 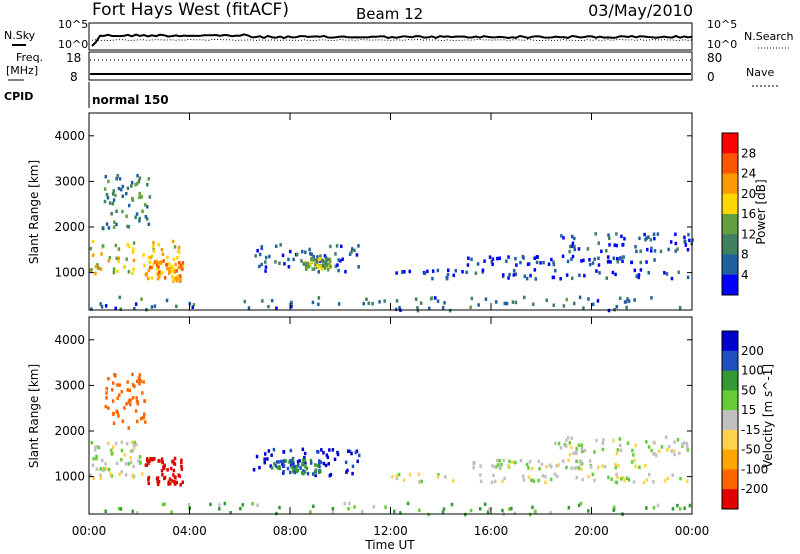 I want to click on x-axis-label: Time UT, so click(x=389, y=545).